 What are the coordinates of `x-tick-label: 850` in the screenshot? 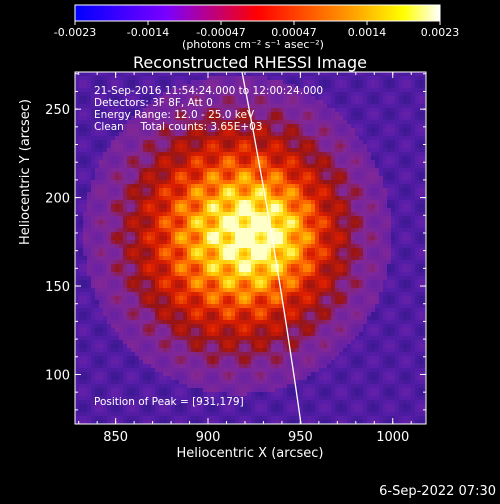 It's located at (115, 437).